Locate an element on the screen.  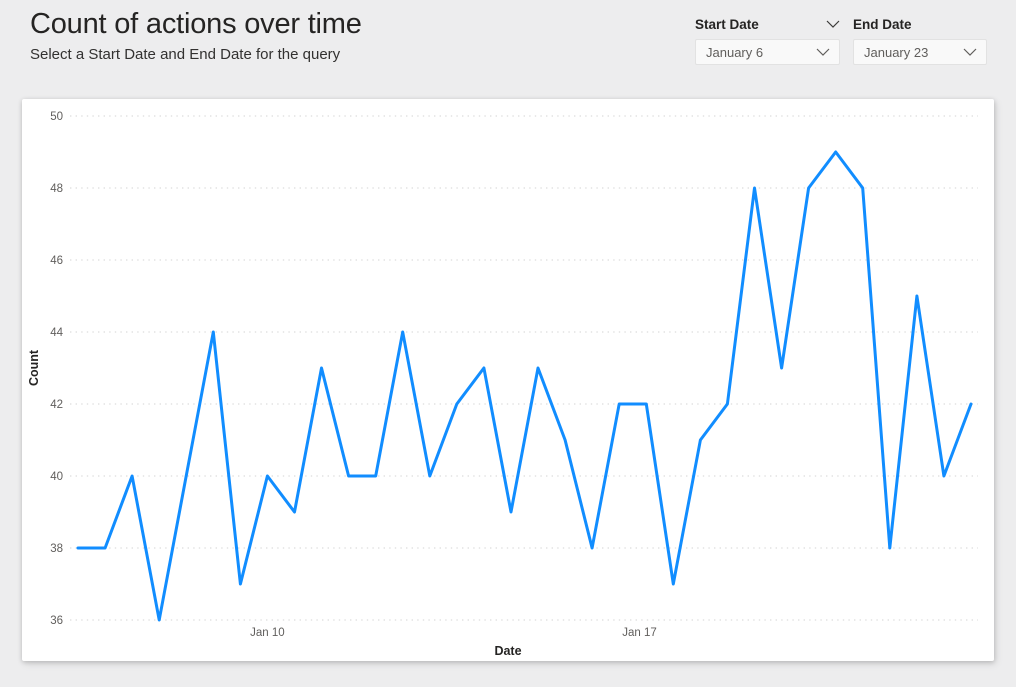
y-tick-label: 46 is located at coordinates (56, 261).